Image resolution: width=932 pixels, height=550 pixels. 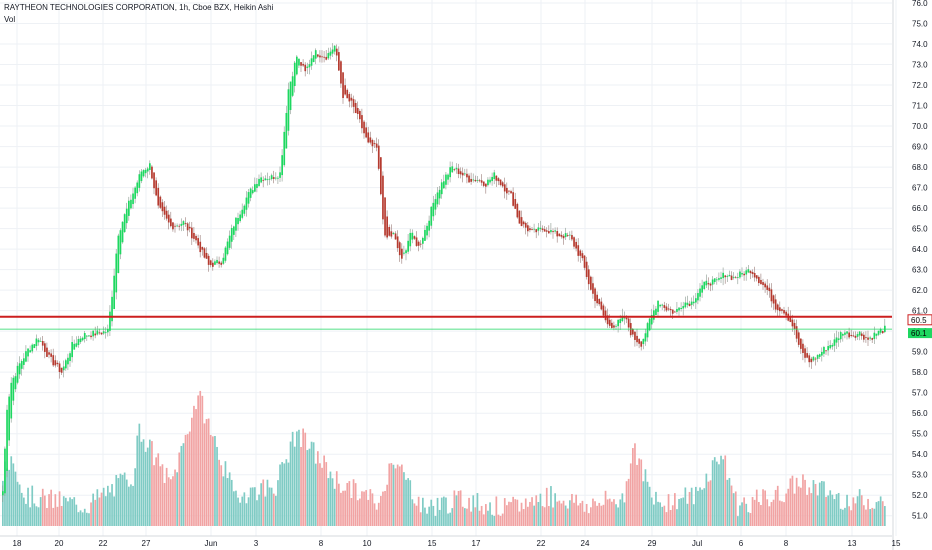 I want to click on y-tick-label: 57.0, so click(x=920, y=393).